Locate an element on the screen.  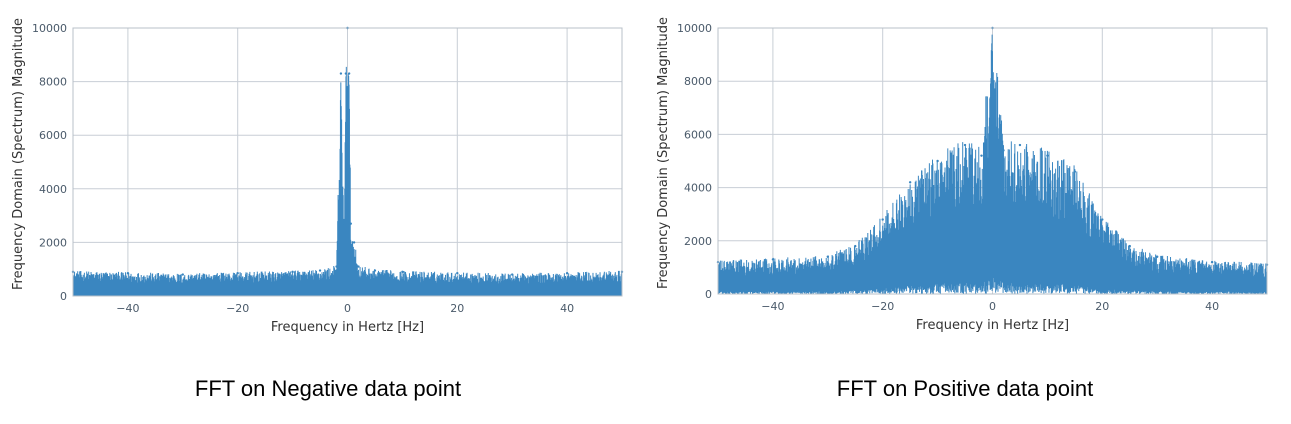
left-caption: FFT on Negative data point is located at coordinates (328, 388).